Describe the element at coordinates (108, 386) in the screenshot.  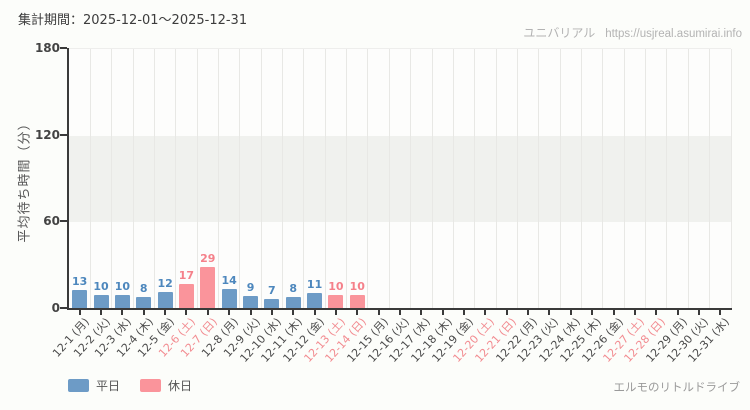
I see `legend-label: 平日` at that location.